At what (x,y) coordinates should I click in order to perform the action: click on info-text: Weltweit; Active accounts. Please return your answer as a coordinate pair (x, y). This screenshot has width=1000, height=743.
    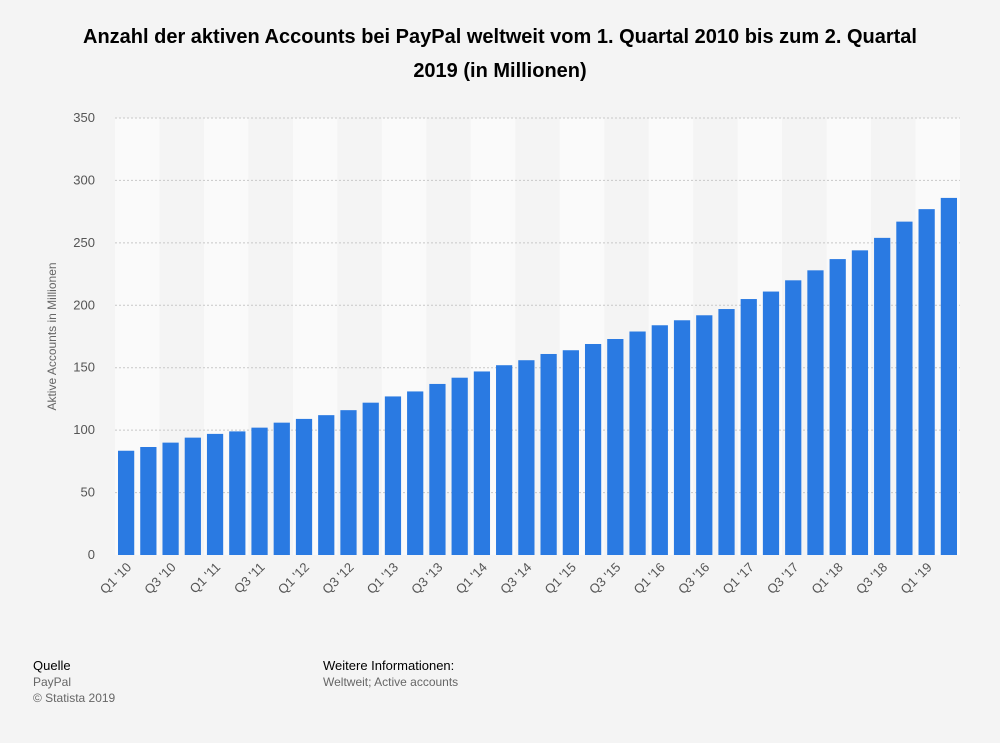
    Looking at the image, I should click on (391, 682).